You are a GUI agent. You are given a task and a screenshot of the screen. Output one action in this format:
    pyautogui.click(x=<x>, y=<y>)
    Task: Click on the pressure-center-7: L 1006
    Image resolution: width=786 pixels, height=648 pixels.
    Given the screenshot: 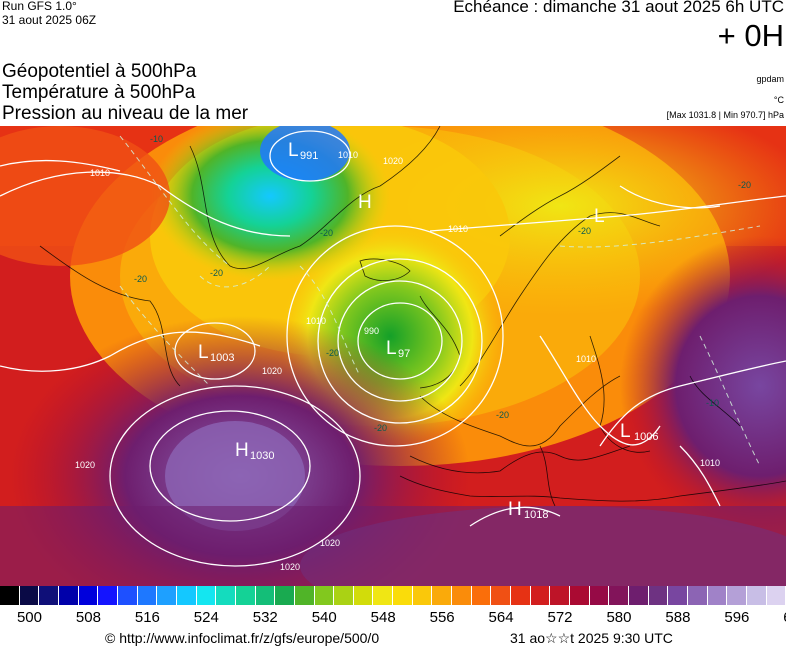 What is the action you would take?
    pyautogui.click(x=639, y=432)
    